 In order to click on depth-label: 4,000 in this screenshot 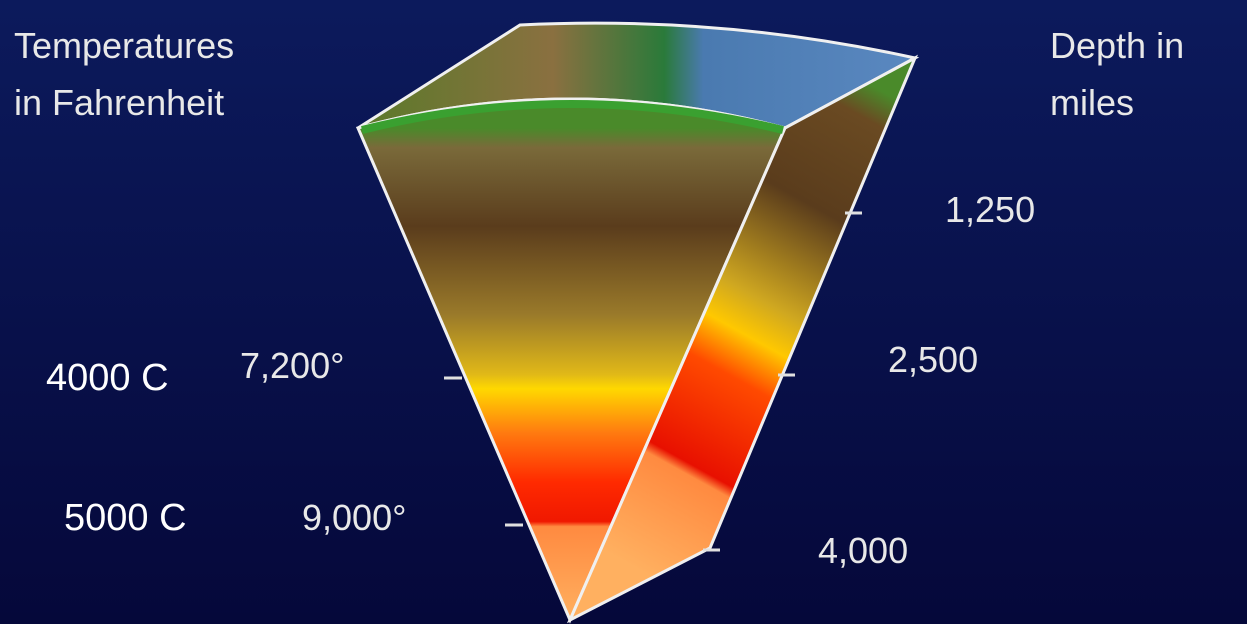, I will do `click(863, 550)`.